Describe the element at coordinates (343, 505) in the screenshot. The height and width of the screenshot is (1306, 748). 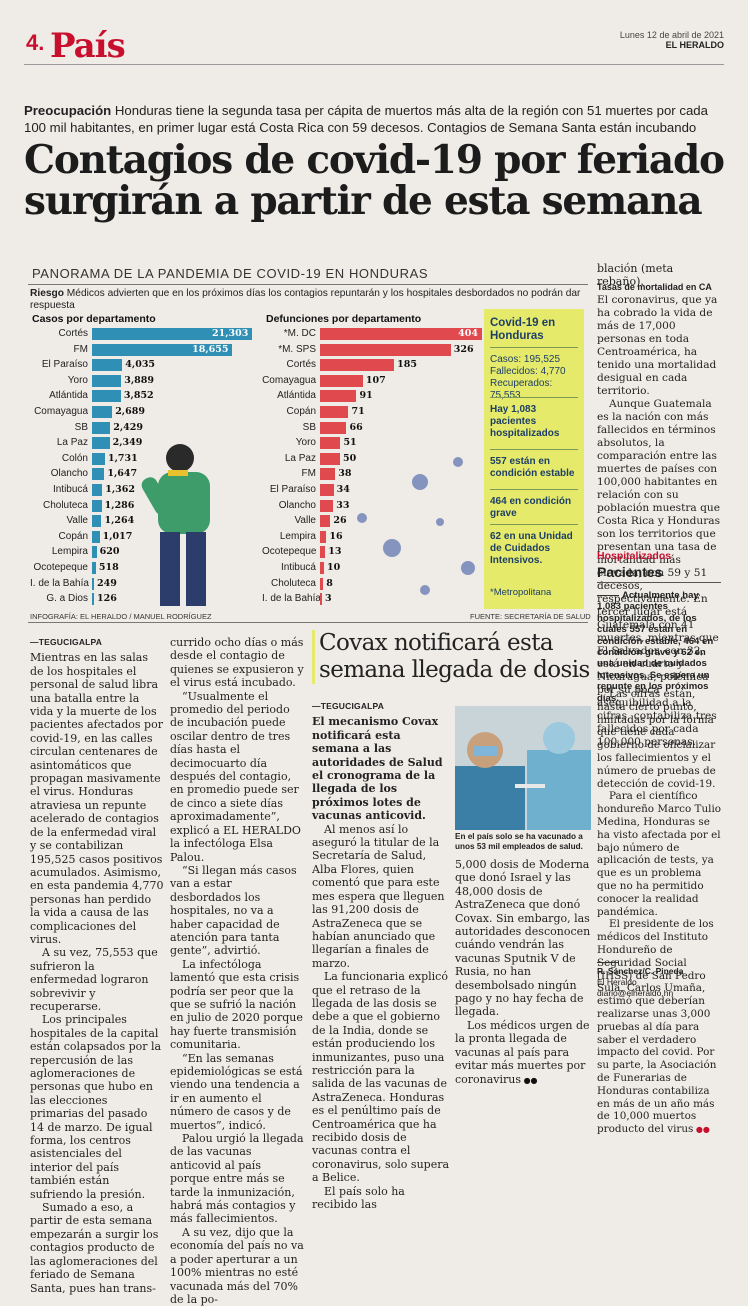
I see `bar-value-label: 33` at that location.